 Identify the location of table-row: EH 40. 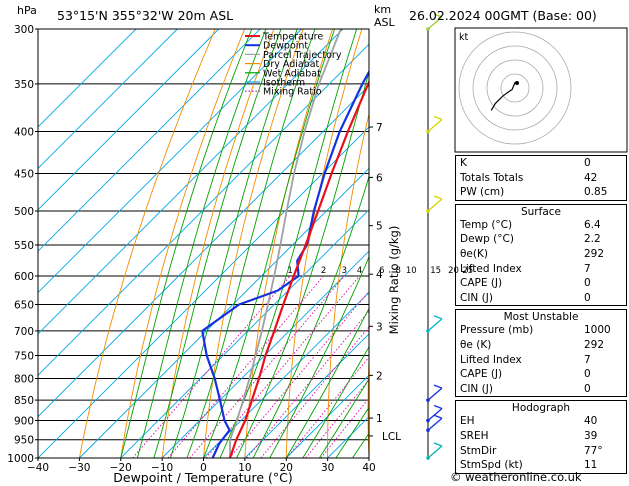
(529, 421).